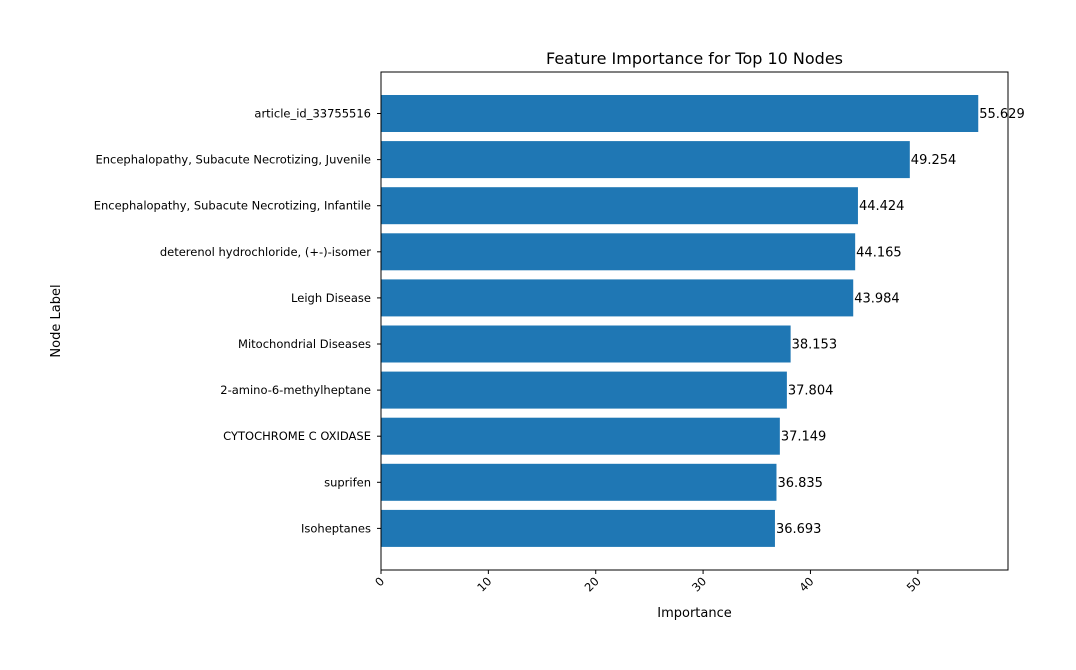 The height and width of the screenshot is (670, 1076). Describe the element at coordinates (882, 206) in the screenshot. I see `bar-value-label: 44.424` at that location.